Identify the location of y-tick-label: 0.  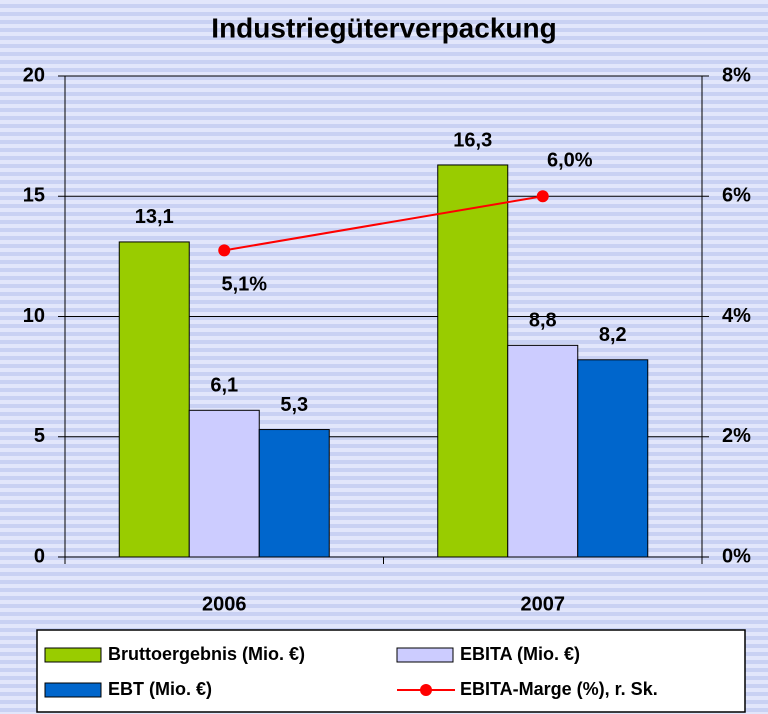
(39, 556).